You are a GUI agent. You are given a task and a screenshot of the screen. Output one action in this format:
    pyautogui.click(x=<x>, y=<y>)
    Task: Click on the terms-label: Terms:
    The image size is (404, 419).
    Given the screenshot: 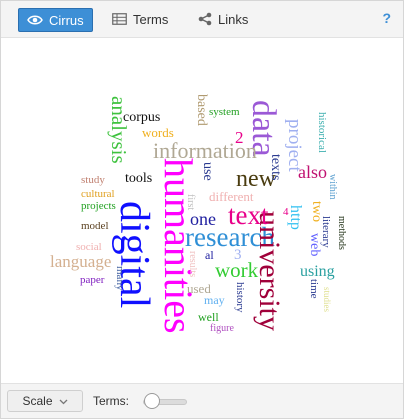 What is the action you would take?
    pyautogui.click(x=111, y=401)
    